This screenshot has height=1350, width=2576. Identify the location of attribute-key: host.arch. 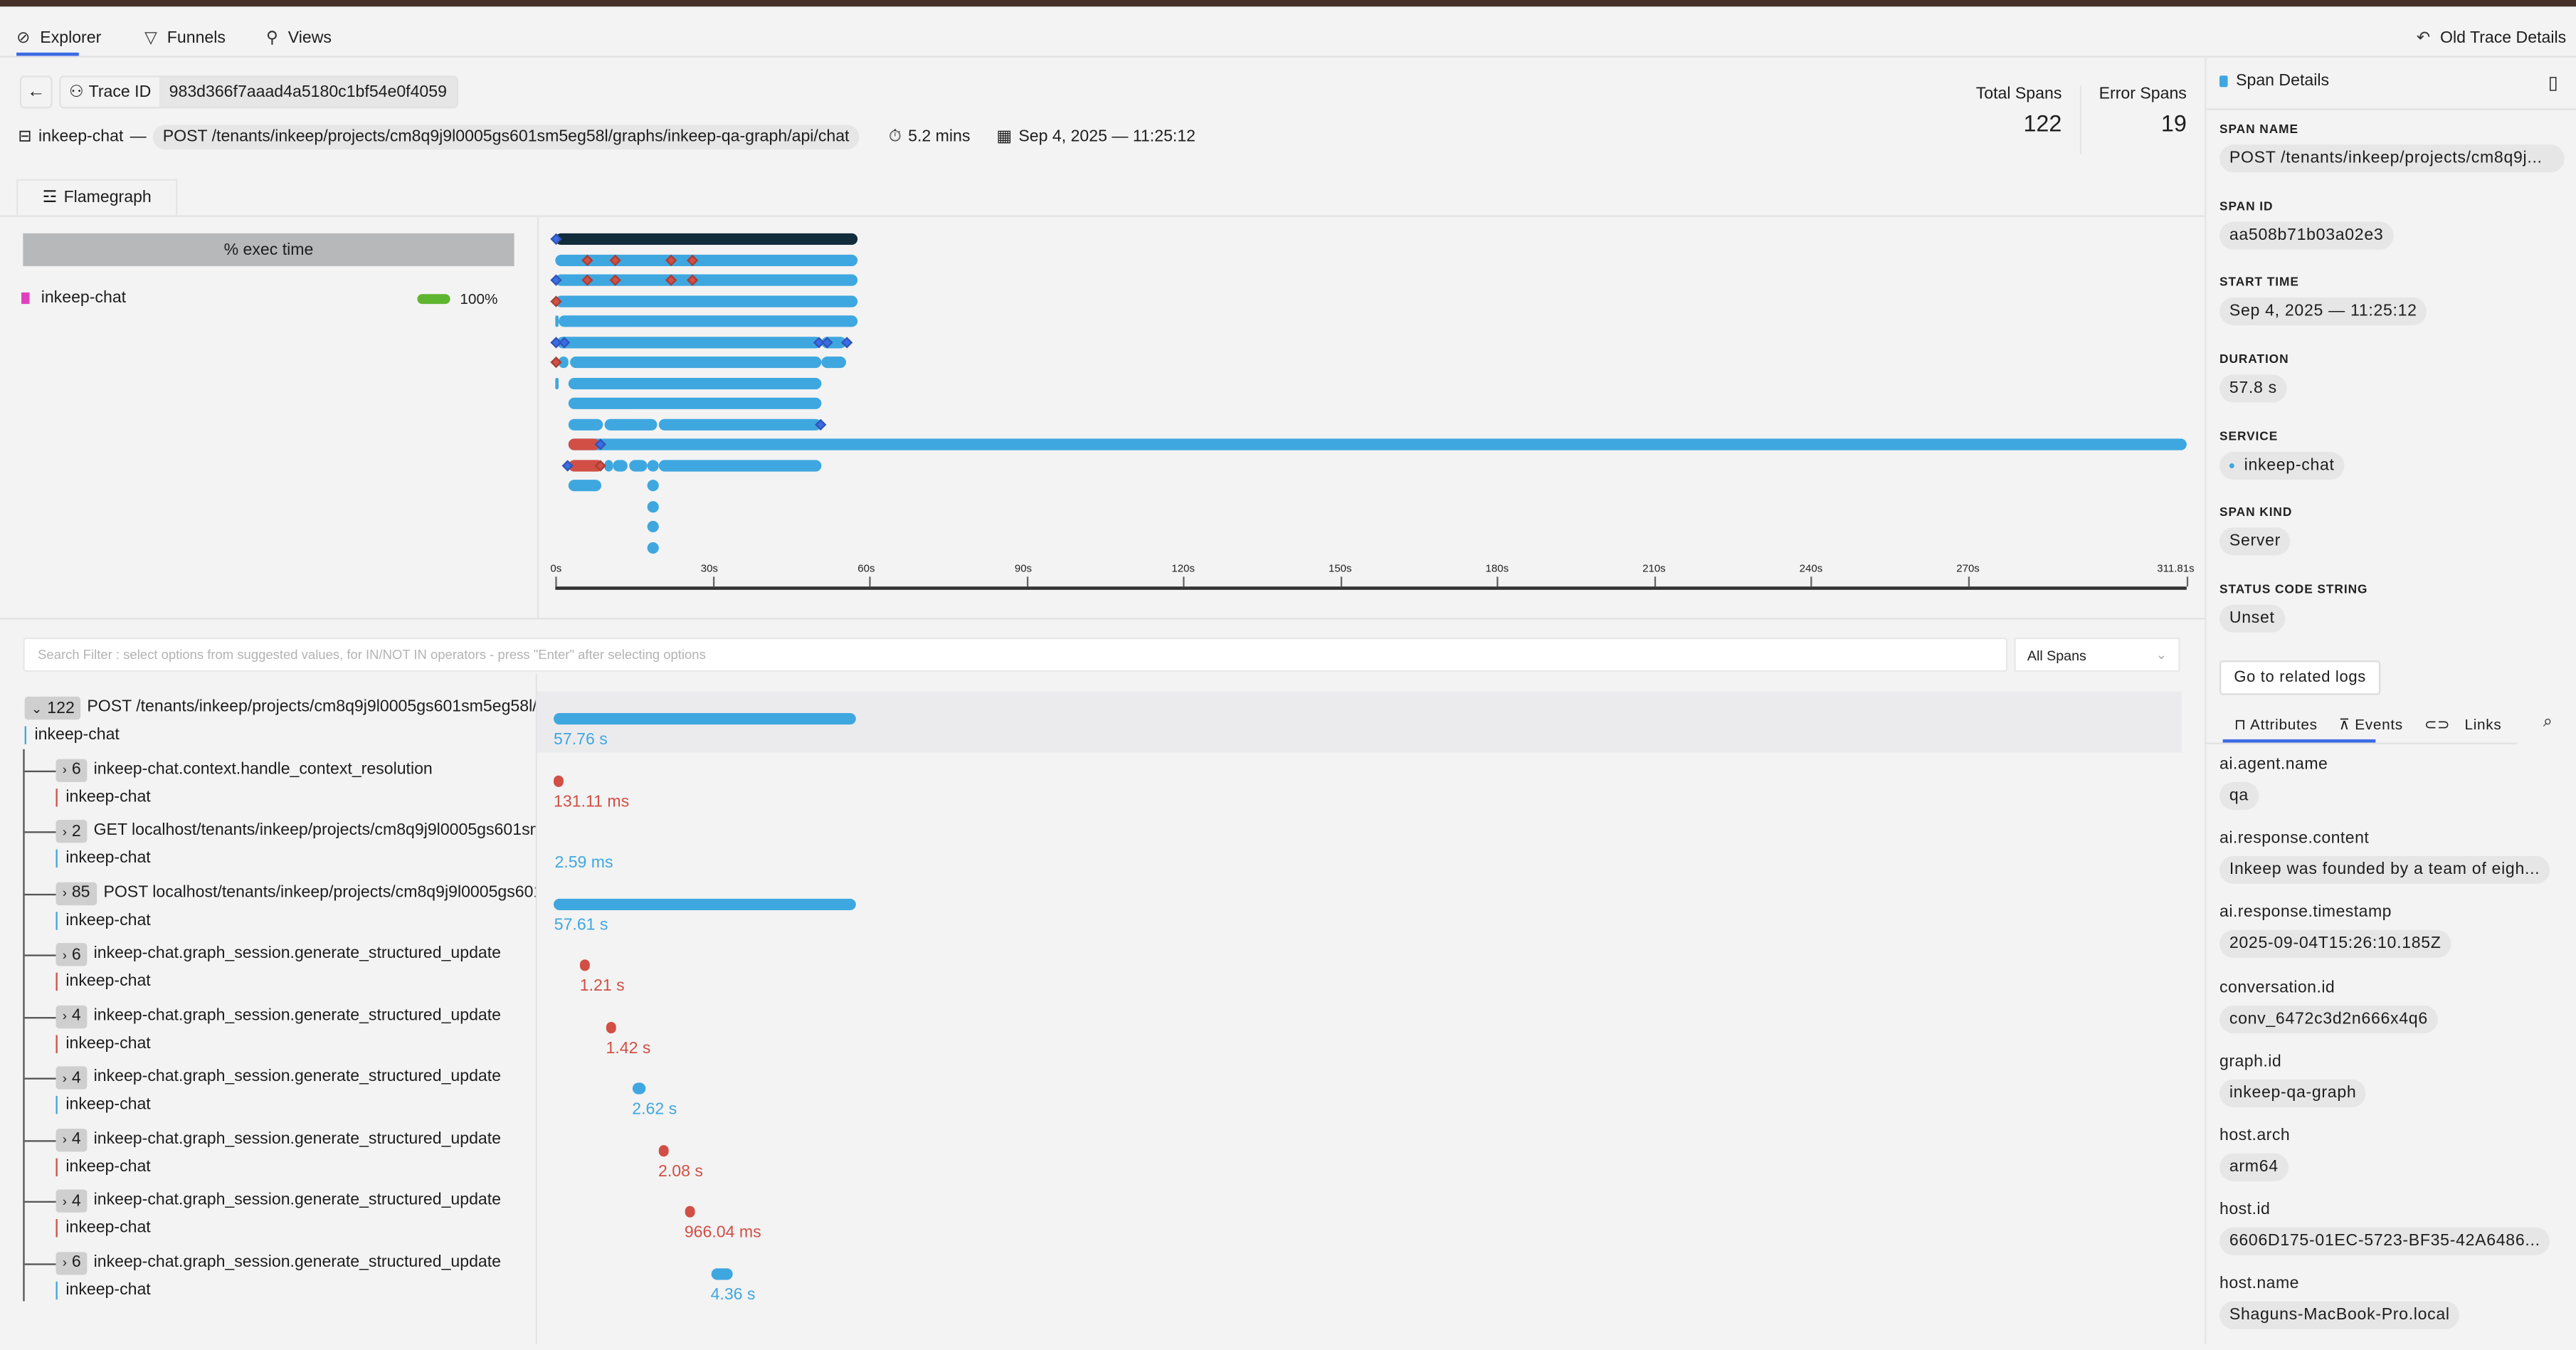
(2255, 1136).